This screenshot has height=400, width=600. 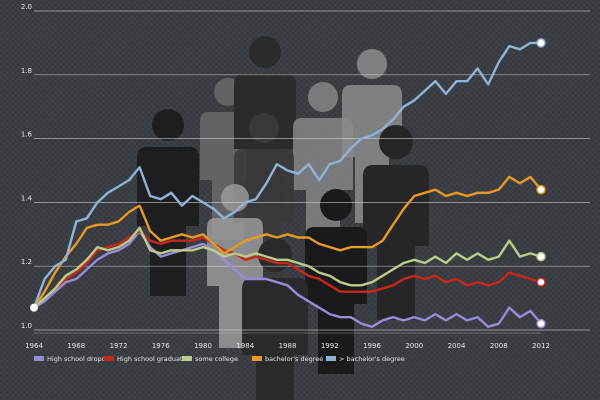 I want to click on y-tick-label: 1.6, so click(x=27, y=135).